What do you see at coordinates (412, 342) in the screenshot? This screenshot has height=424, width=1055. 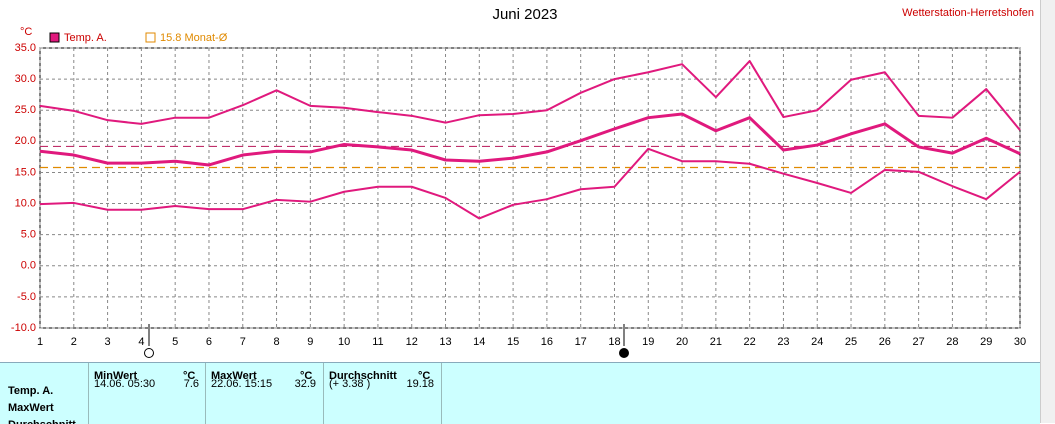 I see `x-tick-label: 12` at bounding box center [412, 342].